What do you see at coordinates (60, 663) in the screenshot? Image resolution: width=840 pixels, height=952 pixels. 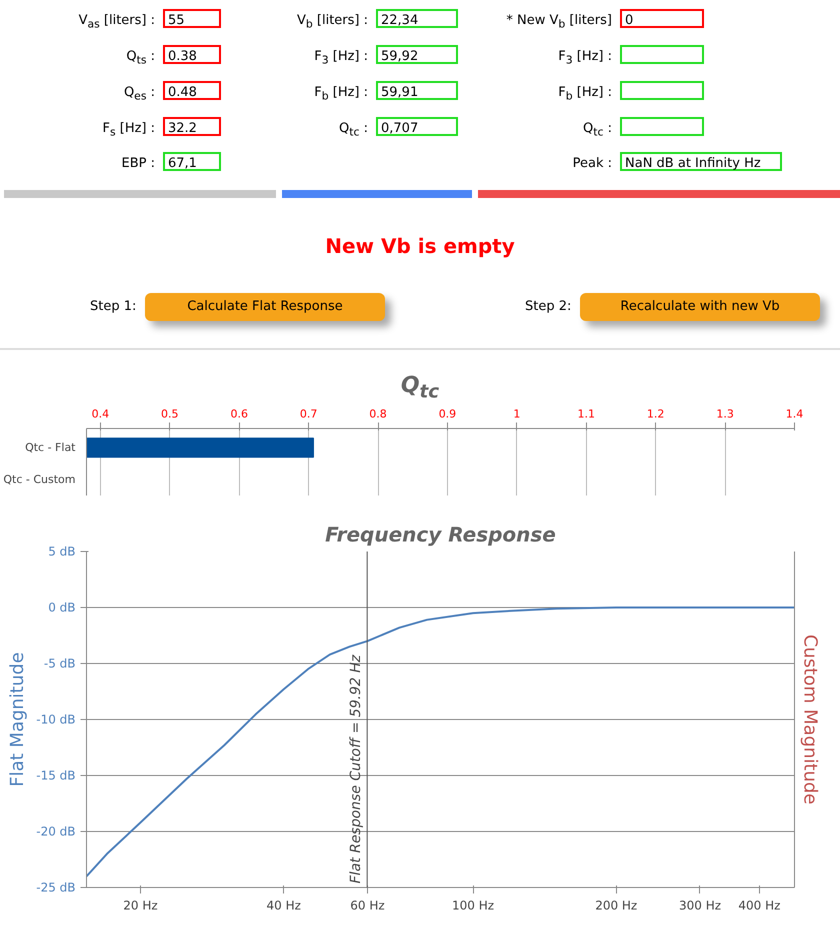 I see `y-tick-label: -5 dB` at bounding box center [60, 663].